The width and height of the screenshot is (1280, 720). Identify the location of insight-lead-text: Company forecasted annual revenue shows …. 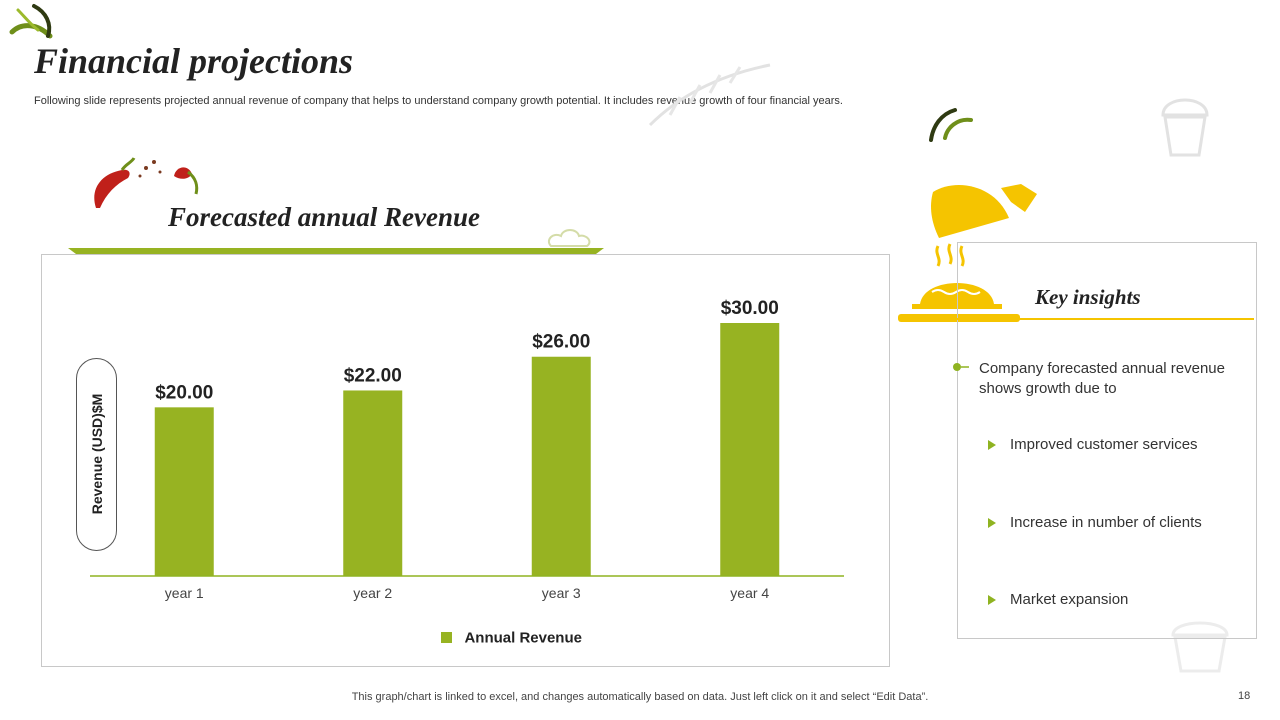
(1102, 378).